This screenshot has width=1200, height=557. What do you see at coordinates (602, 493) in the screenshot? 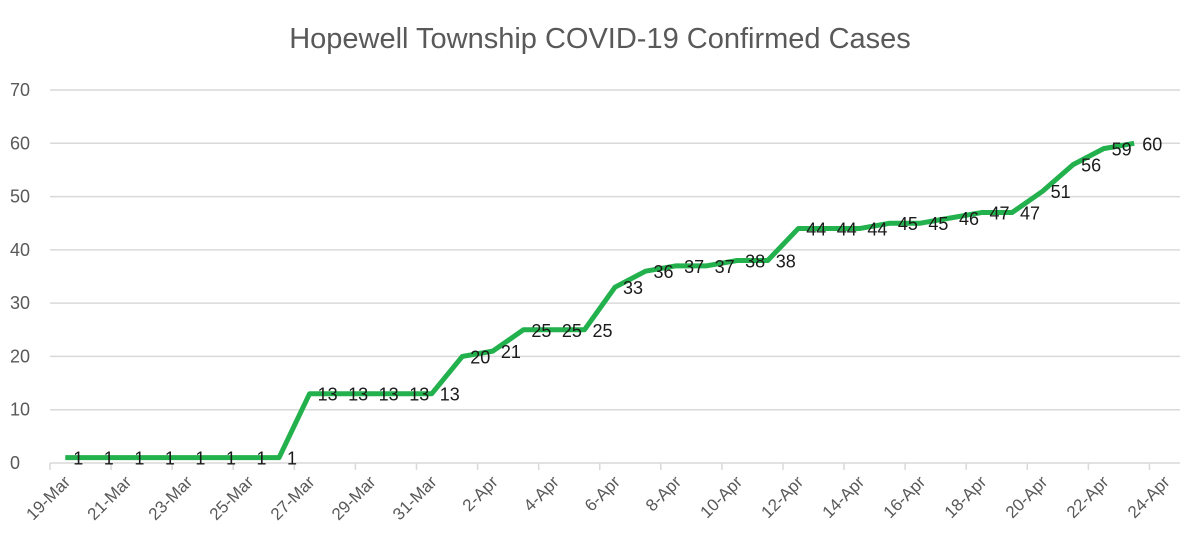
I see `x-tick-label: 6-Apr` at bounding box center [602, 493].